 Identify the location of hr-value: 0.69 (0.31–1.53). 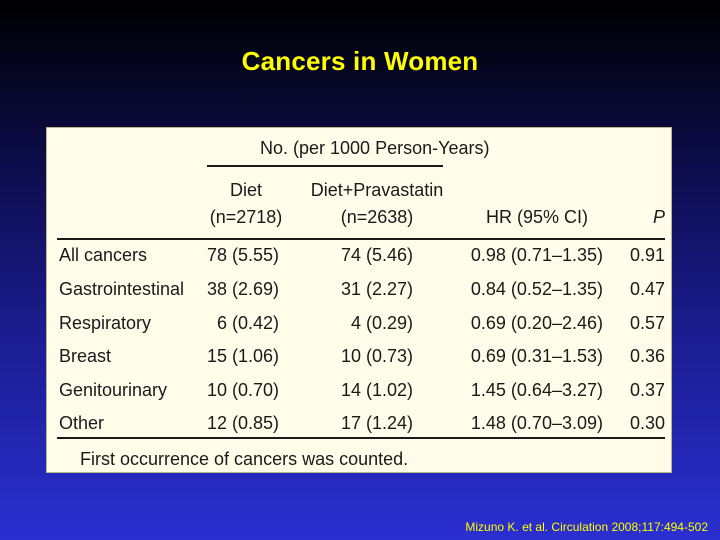
(536, 356).